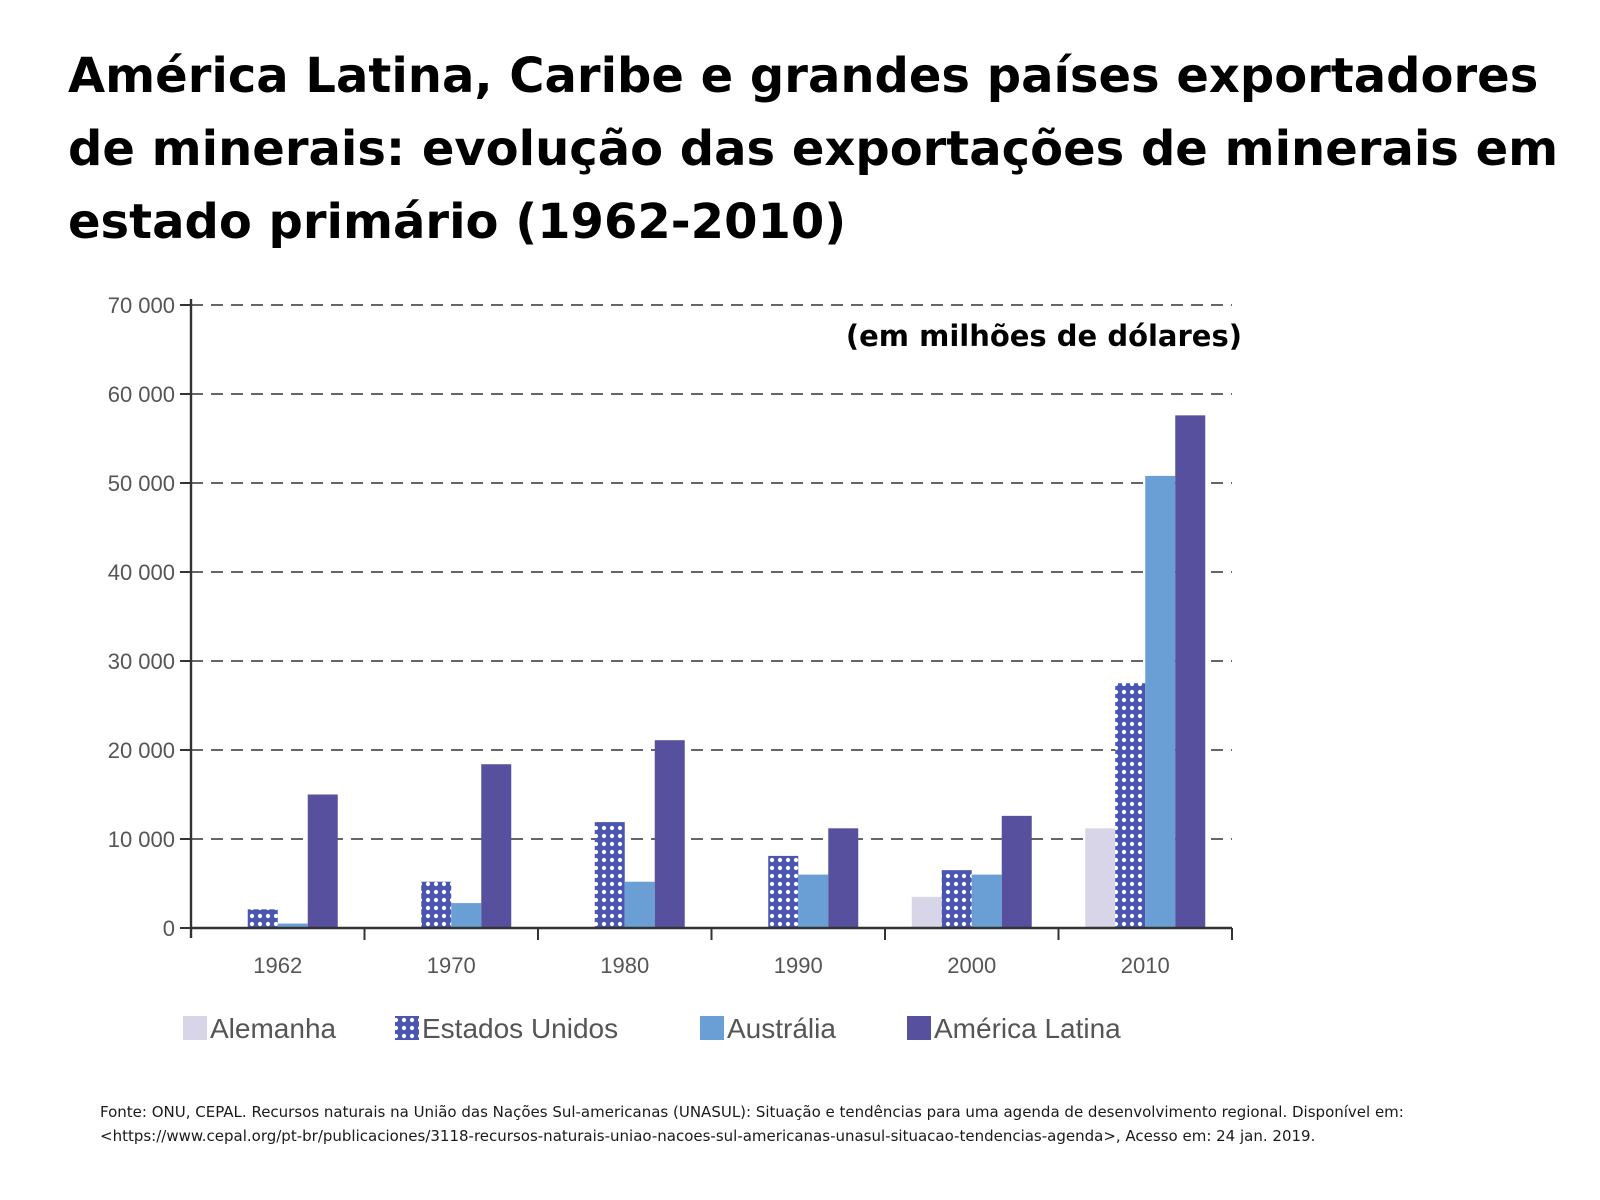 This screenshot has height=1200, width=1600. Describe the element at coordinates (141, 839) in the screenshot. I see `y-tick-label: 10 000` at that location.